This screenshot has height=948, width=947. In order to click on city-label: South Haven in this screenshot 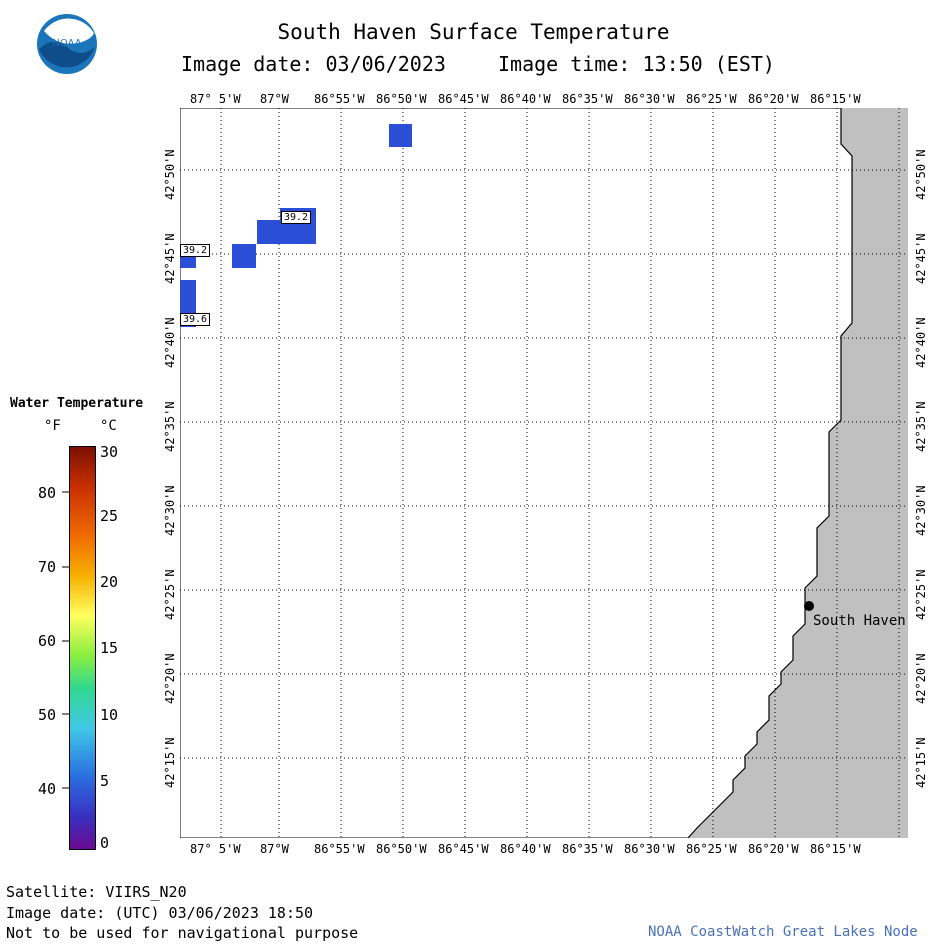, I will do `click(859, 621)`.